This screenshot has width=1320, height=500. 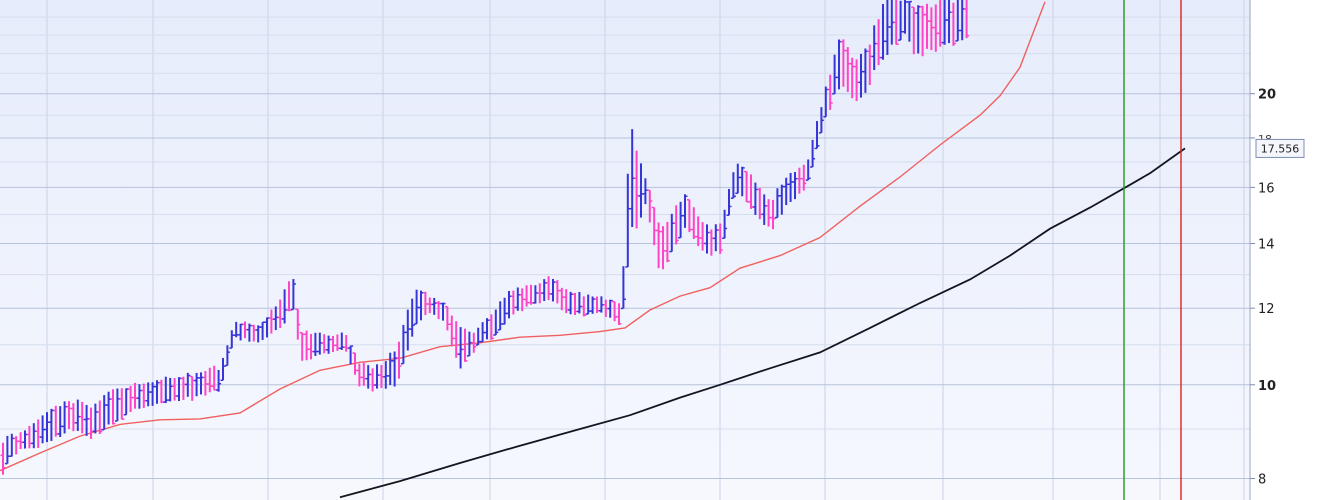 What do you see at coordinates (1266, 244) in the screenshot?
I see `y-tick-label: 14` at bounding box center [1266, 244].